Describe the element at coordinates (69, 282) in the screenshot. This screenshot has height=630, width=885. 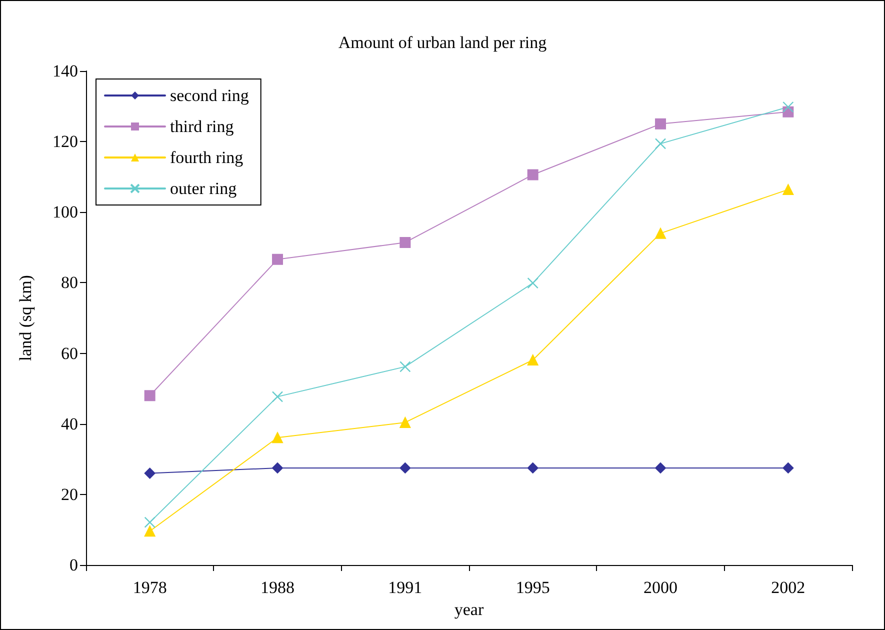
I see `y-tick-label: 80` at that location.